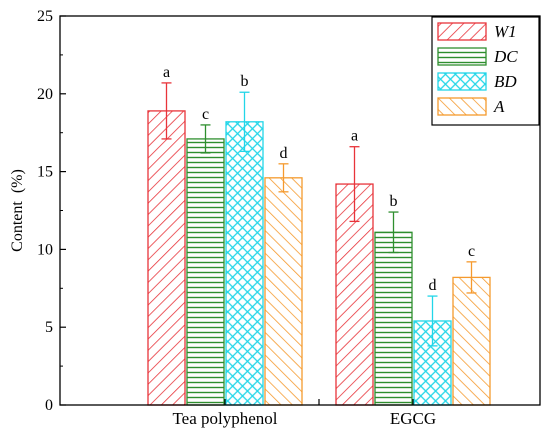 The image size is (550, 437). I want to click on x-tick-label: EGCG, so click(413, 418).